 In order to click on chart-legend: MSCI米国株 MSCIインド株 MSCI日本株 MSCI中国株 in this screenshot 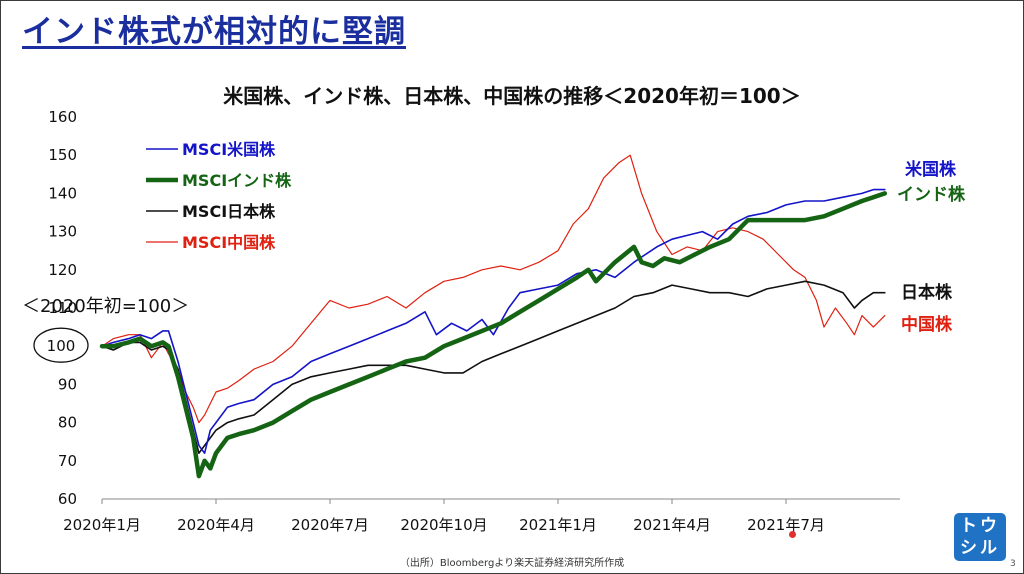, I will do `click(219, 196)`.